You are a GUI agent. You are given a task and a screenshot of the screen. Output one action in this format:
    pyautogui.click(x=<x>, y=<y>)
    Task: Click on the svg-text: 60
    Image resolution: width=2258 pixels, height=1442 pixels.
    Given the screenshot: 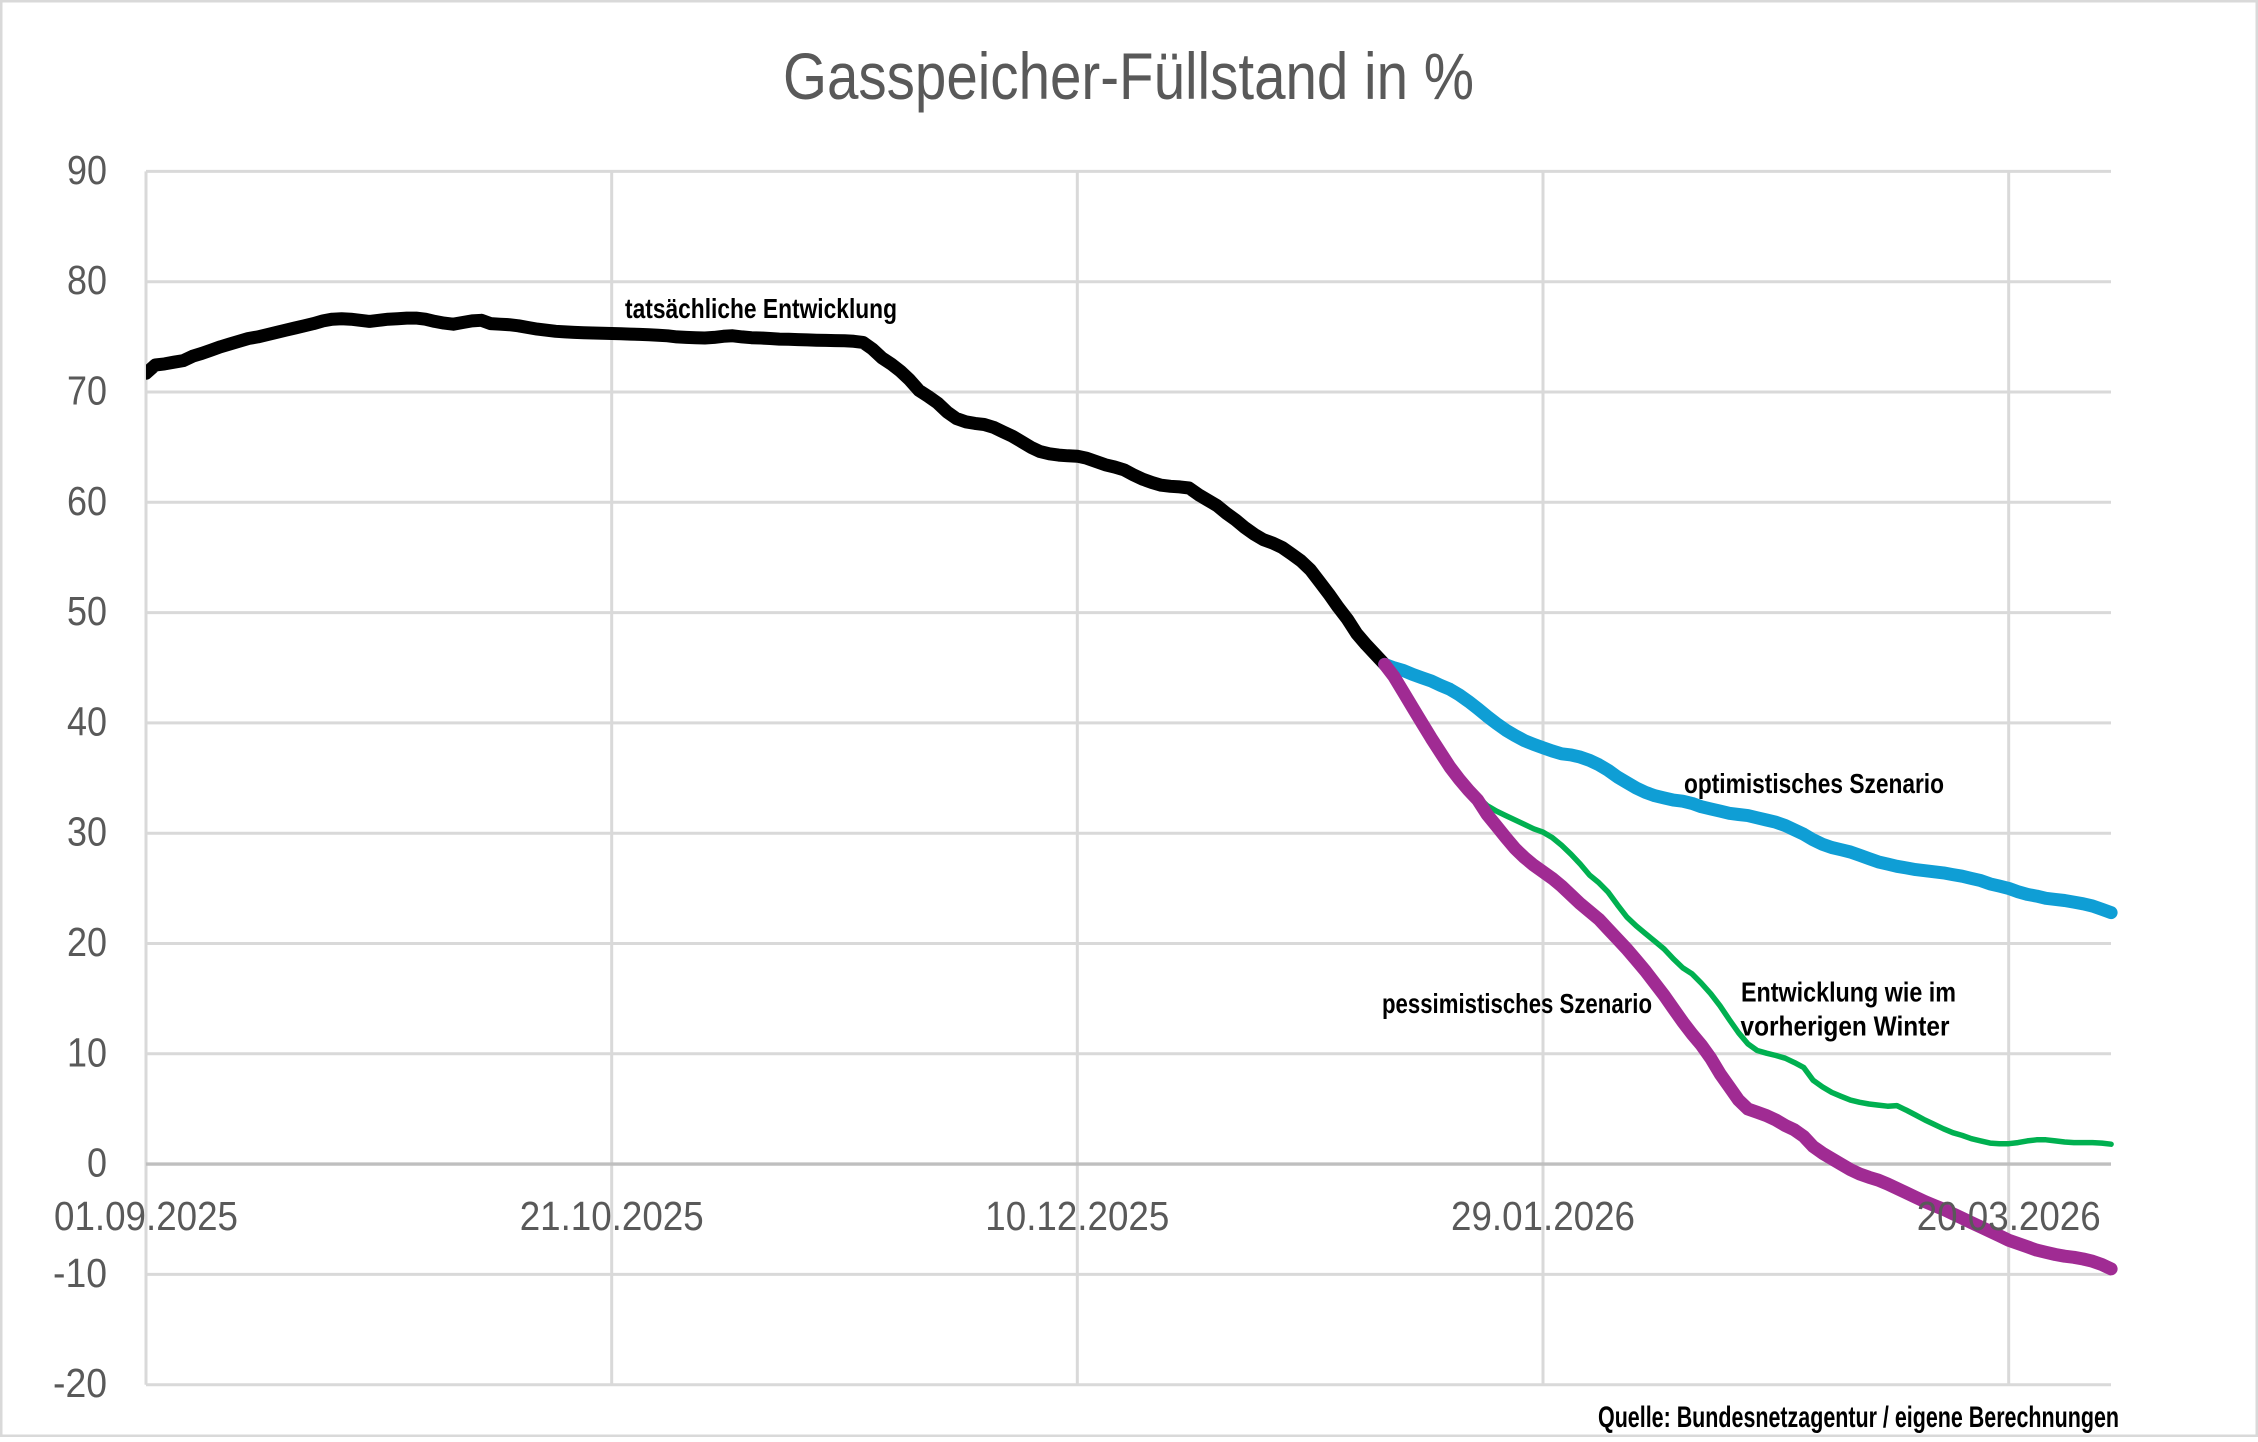 What is the action you would take?
    pyautogui.click(x=87, y=501)
    